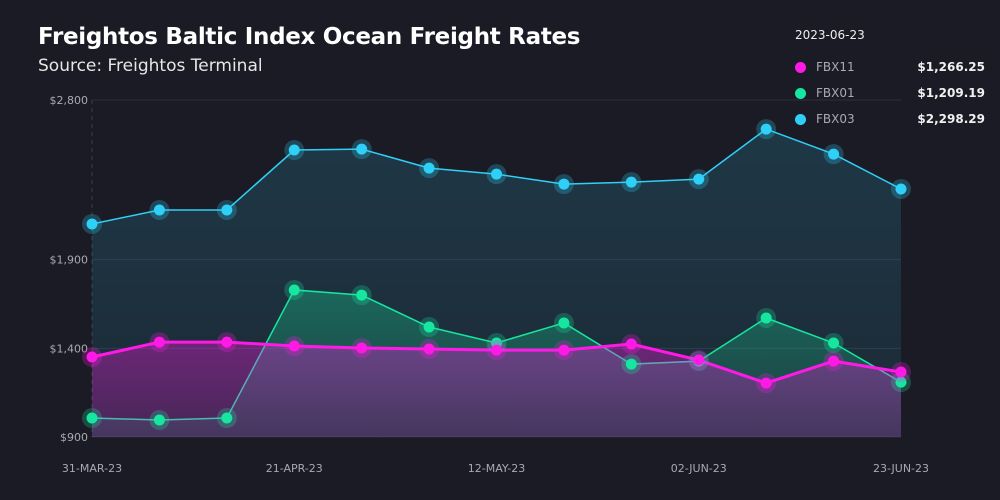 This screenshot has height=500, width=1000. Describe the element at coordinates (69, 260) in the screenshot. I see `y-tick-label: $1,900` at that location.